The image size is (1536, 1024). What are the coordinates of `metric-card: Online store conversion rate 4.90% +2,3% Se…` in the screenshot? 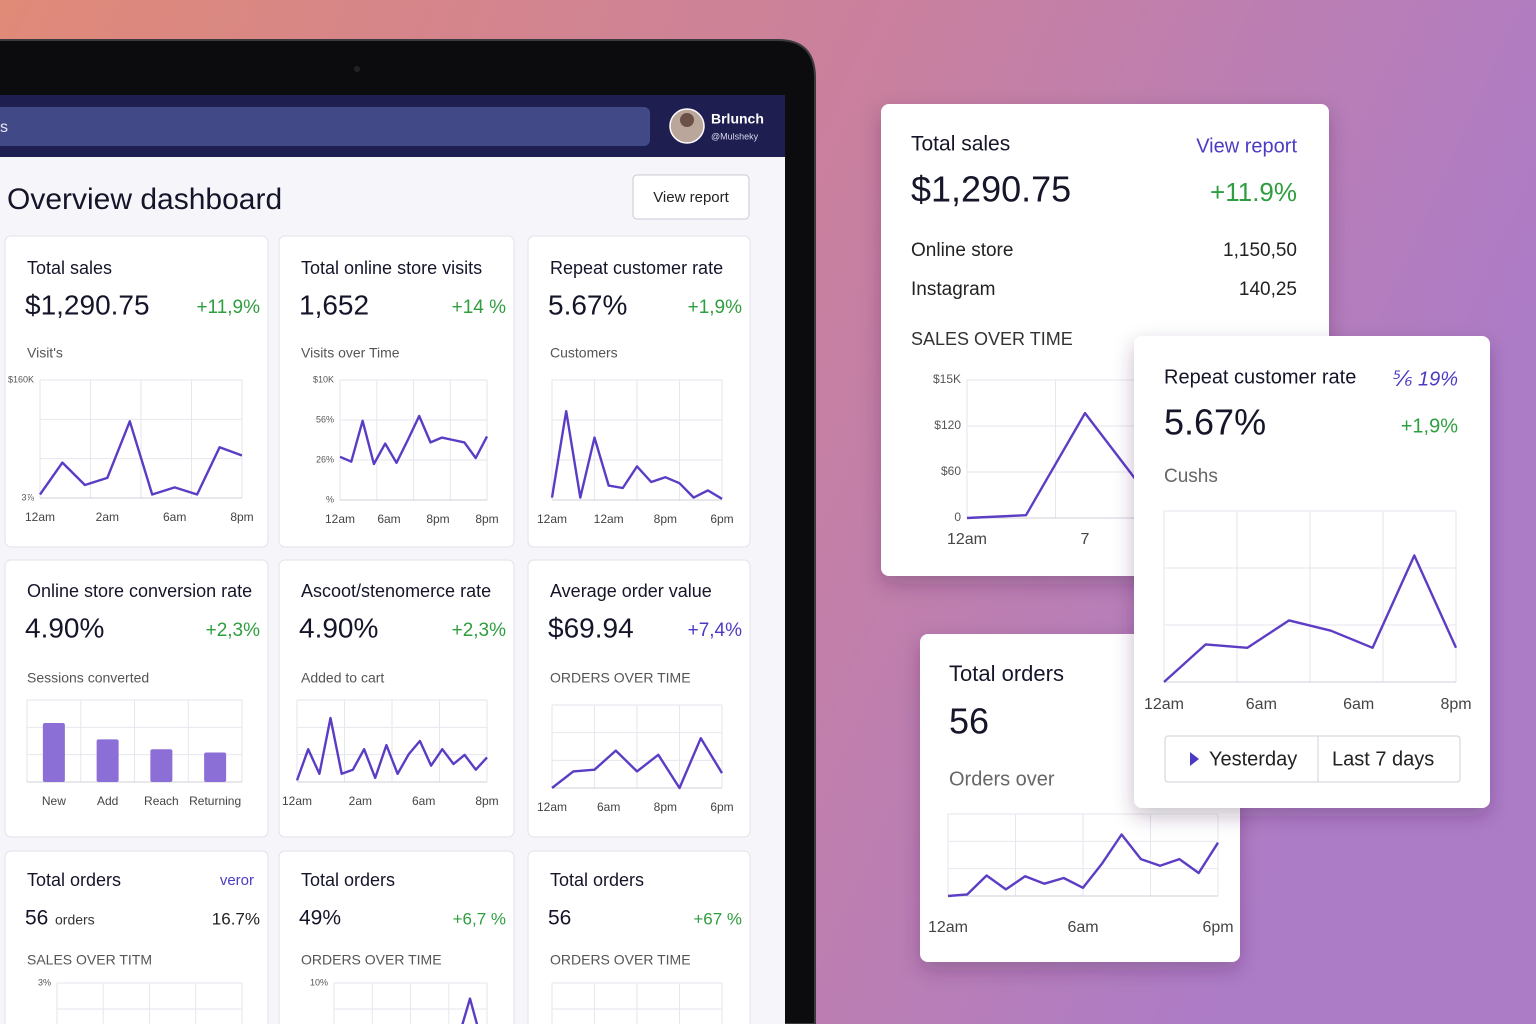 It's located at (136, 698).